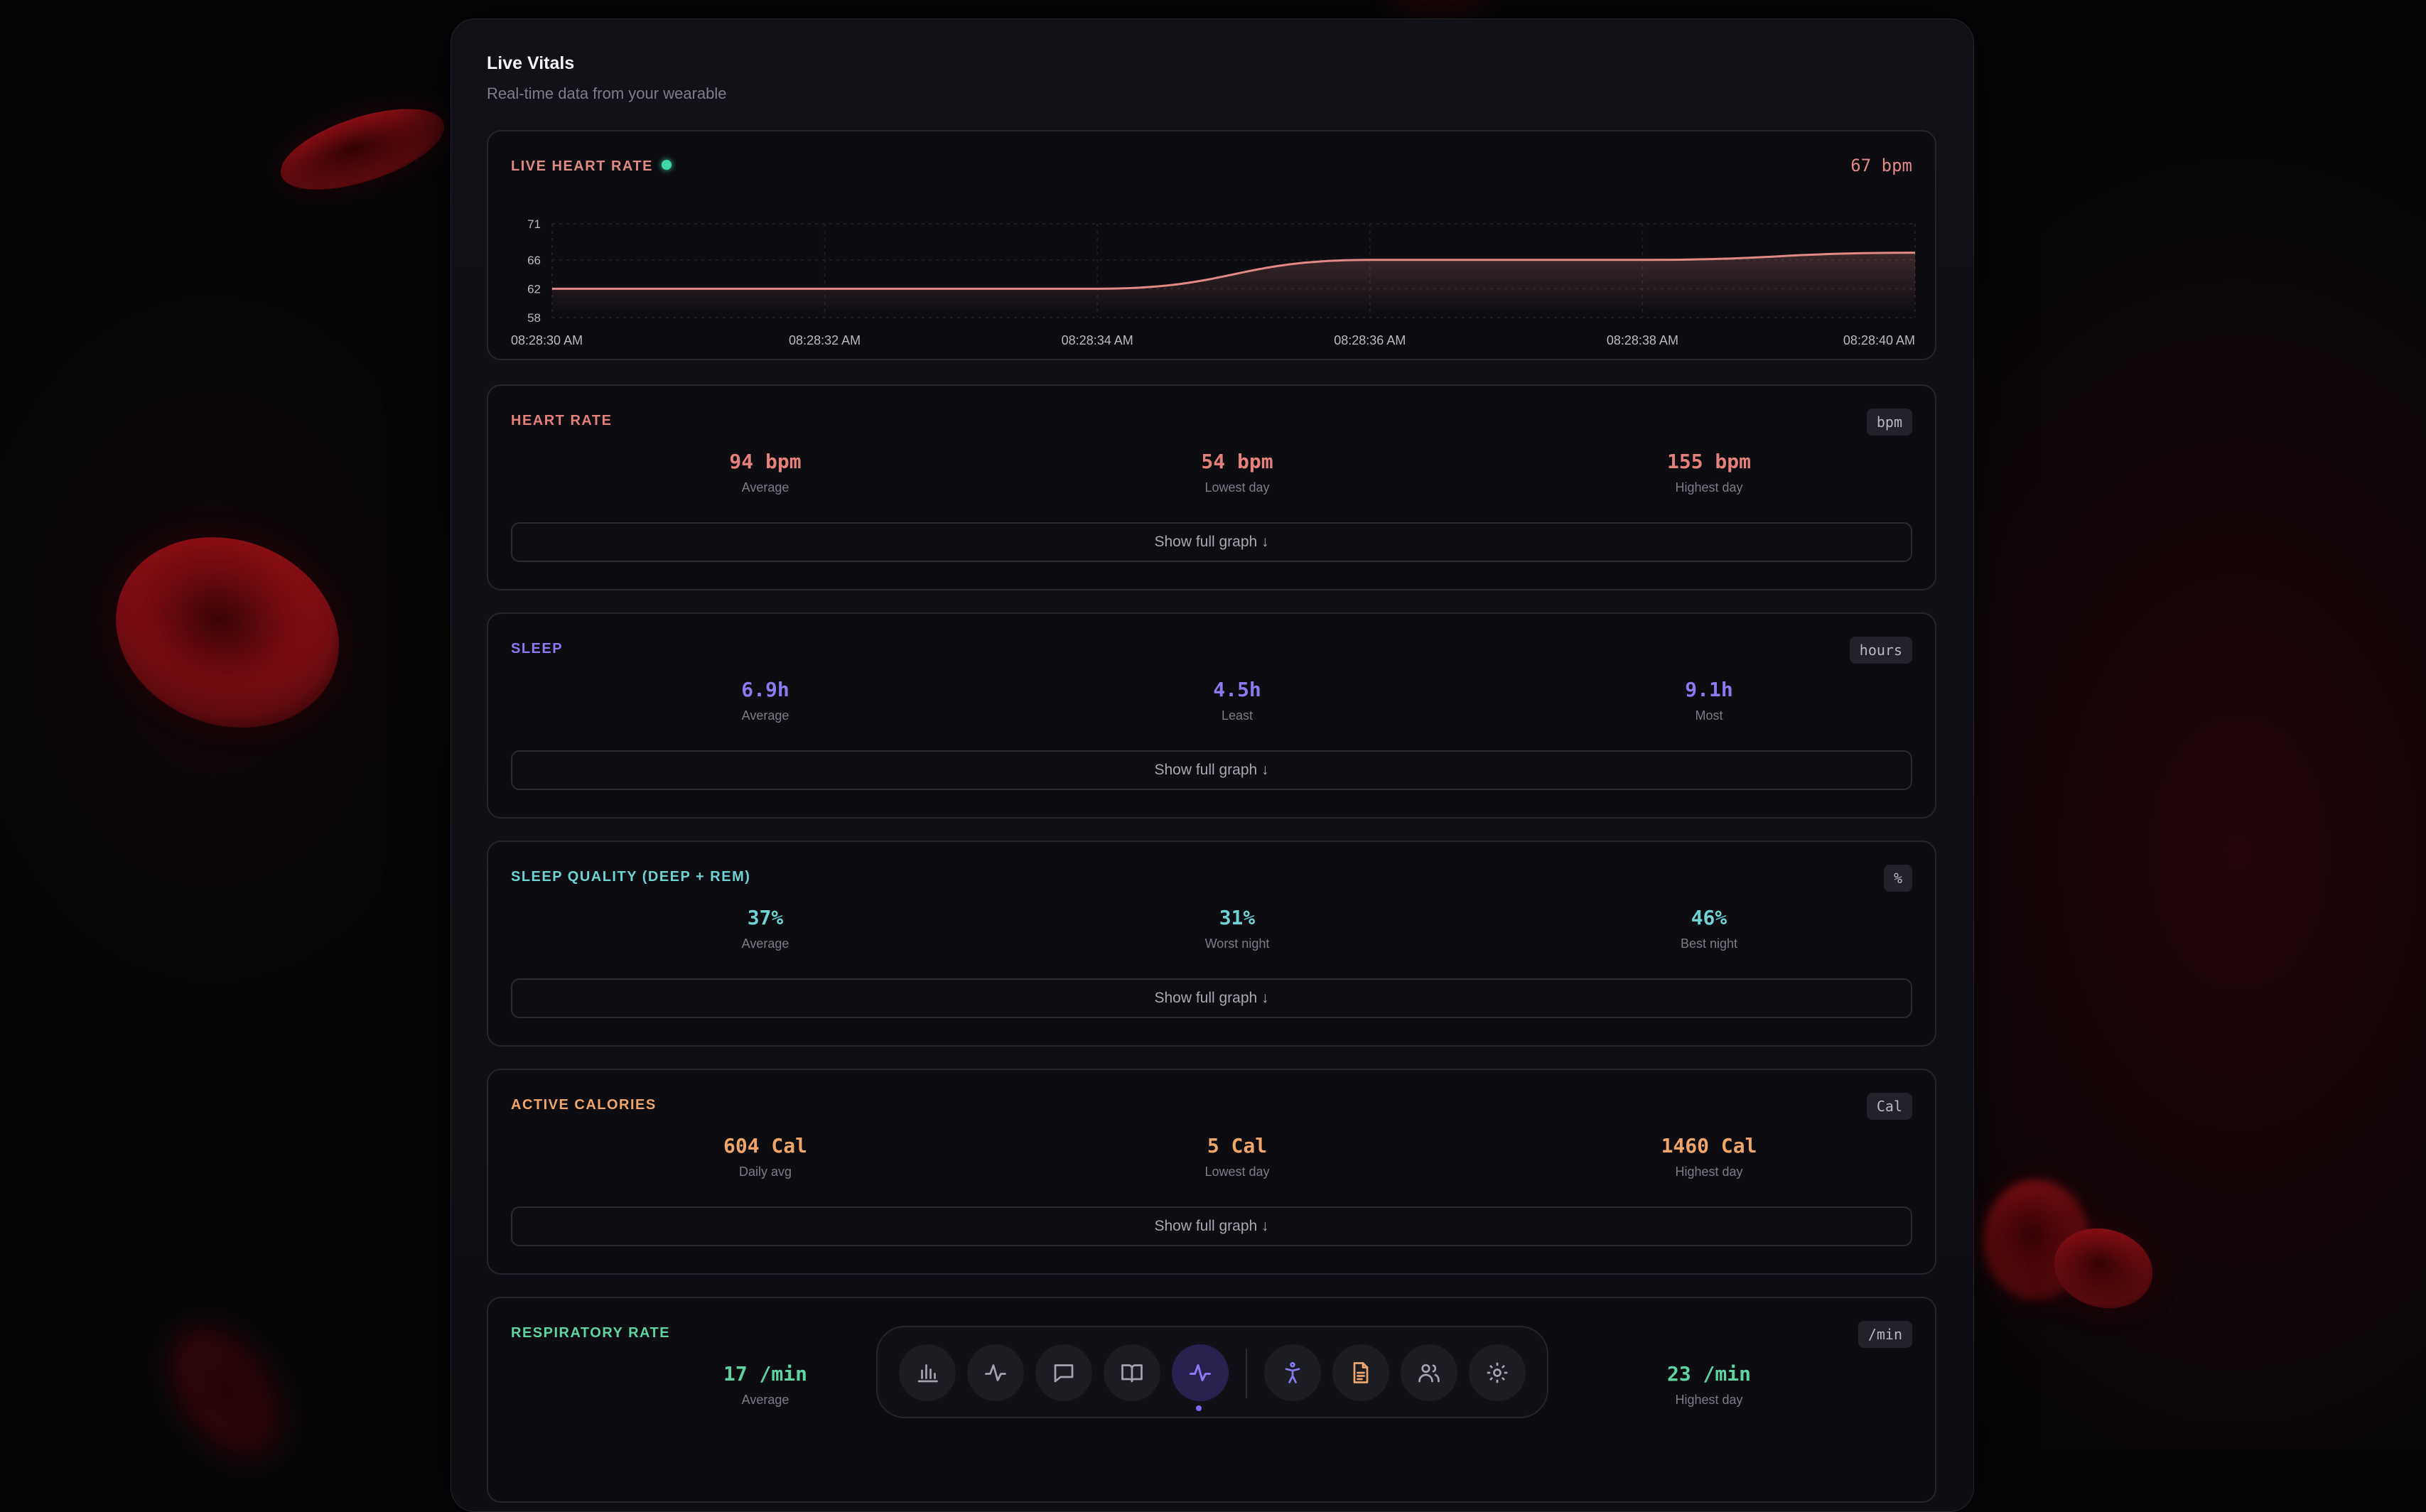  What do you see at coordinates (765, 1145) in the screenshot?
I see `stat-value: 604 Cal` at bounding box center [765, 1145].